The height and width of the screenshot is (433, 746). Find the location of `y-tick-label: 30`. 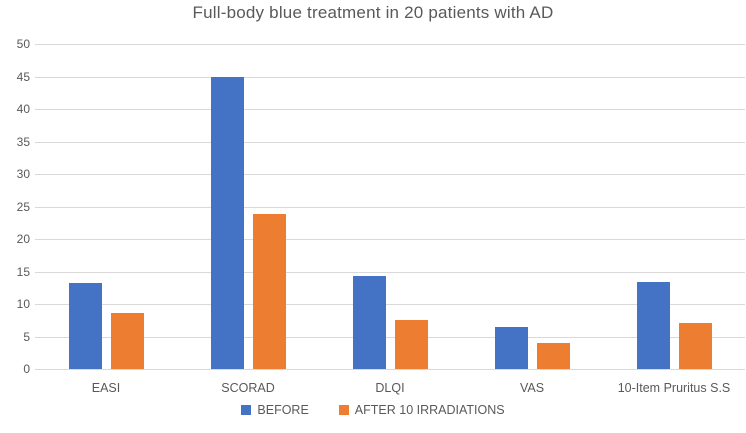

y-tick-label: 30 is located at coordinates (23, 174).